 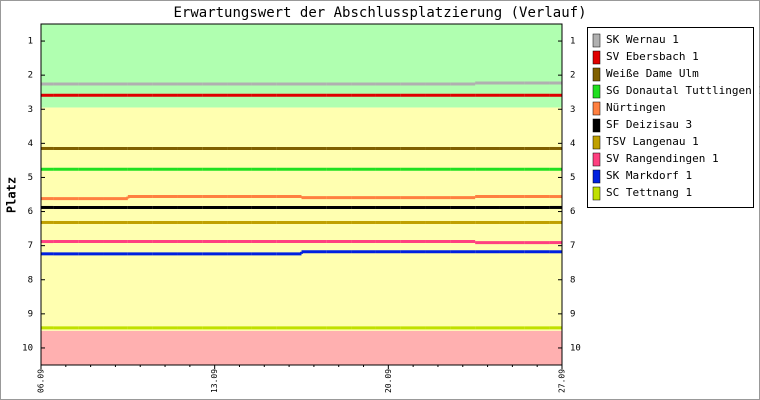 What do you see at coordinates (30, 280) in the screenshot?
I see `y-tick-label: 8` at bounding box center [30, 280].